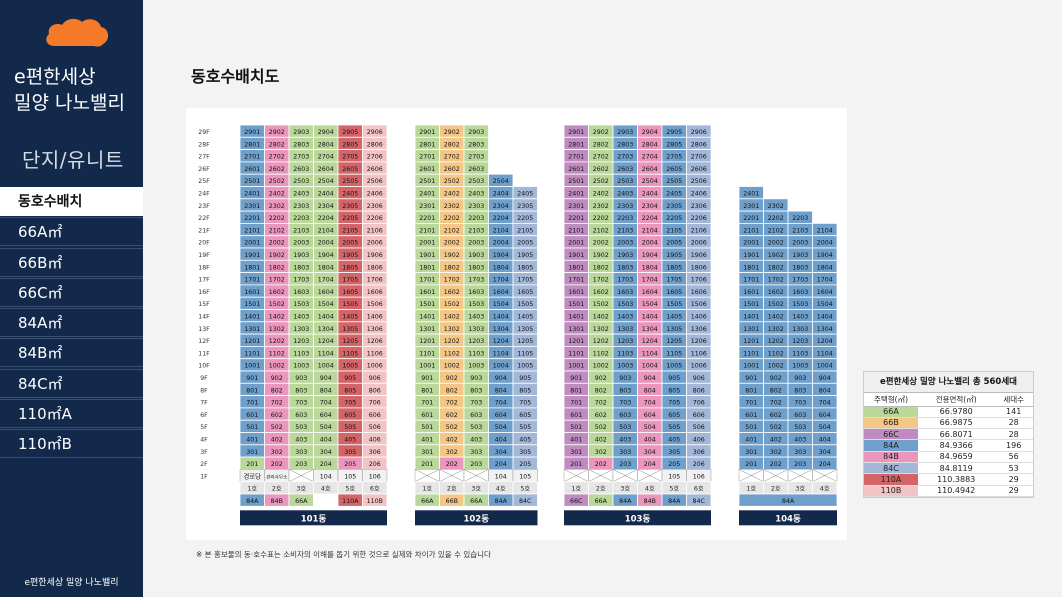 The width and height of the screenshot is (1062, 597). Describe the element at coordinates (375, 255) in the screenshot. I see `unit-number: 1906` at that location.